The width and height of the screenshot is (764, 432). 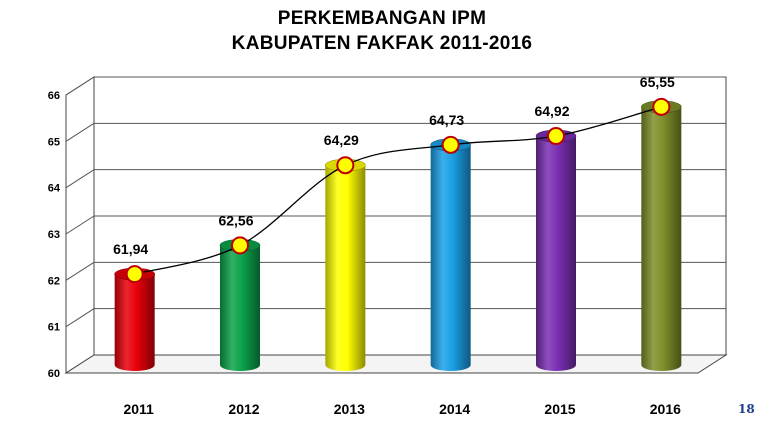 What do you see at coordinates (54, 328) in the screenshot?
I see `y-tick-label: 61` at bounding box center [54, 328].